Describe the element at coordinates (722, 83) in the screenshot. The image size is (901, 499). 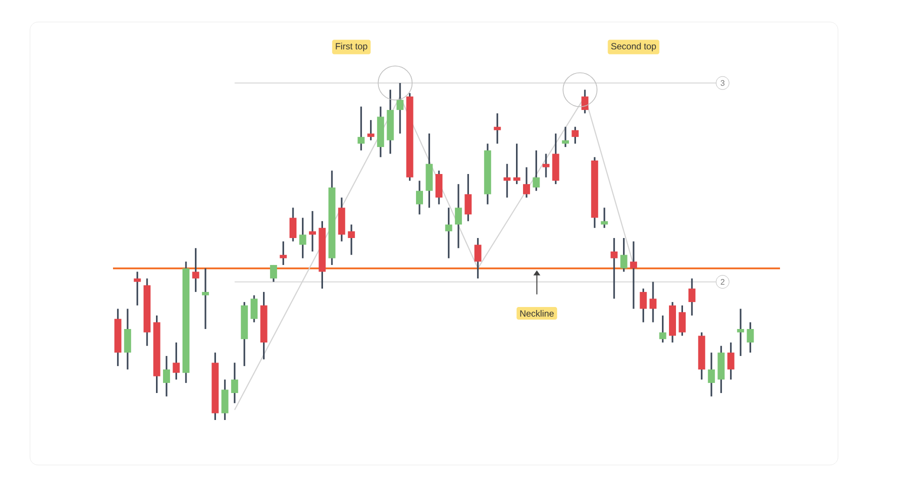
I see `annotation: 3` at that location.